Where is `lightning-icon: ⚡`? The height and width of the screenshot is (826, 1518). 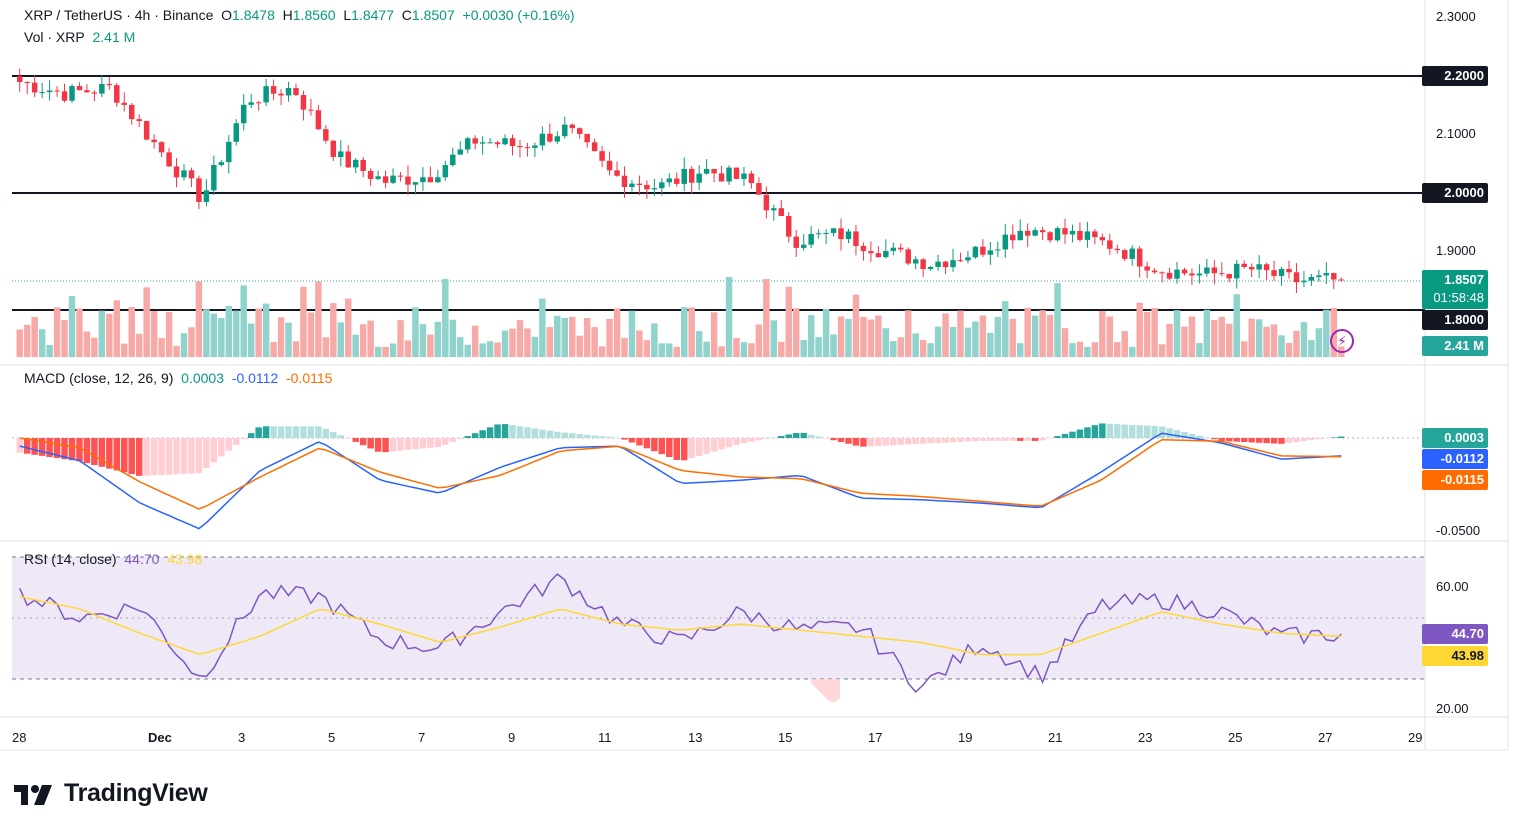
lightning-icon: ⚡ is located at coordinates (1342, 341).